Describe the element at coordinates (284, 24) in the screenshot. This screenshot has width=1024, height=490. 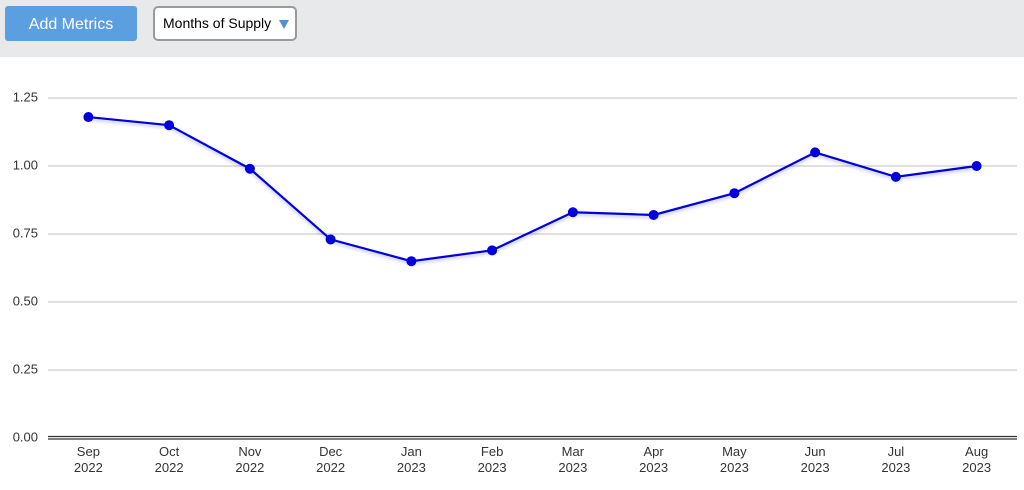
I see `dropdown-arrow` at that location.